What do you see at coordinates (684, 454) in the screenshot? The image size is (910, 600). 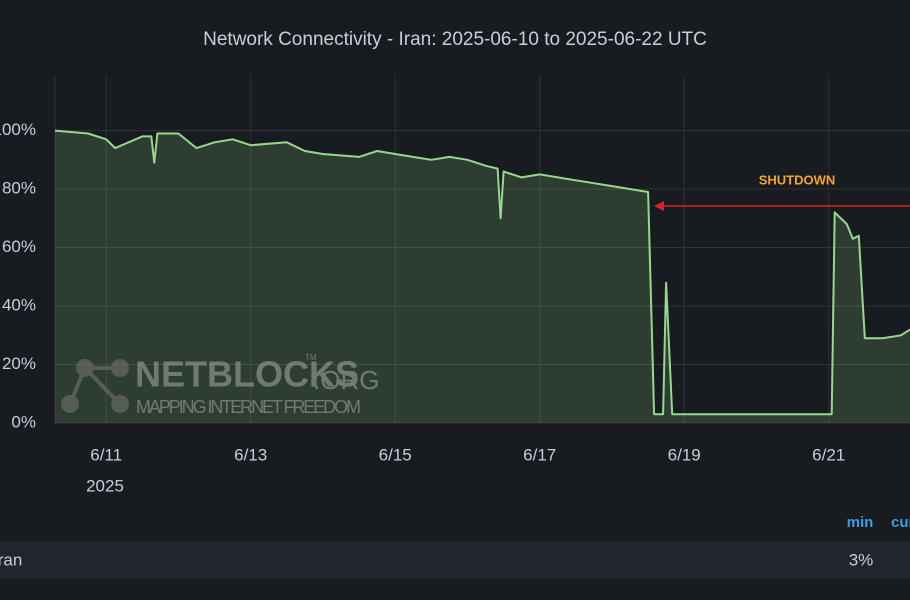 I see `x-tick-label: 6/19` at bounding box center [684, 454].